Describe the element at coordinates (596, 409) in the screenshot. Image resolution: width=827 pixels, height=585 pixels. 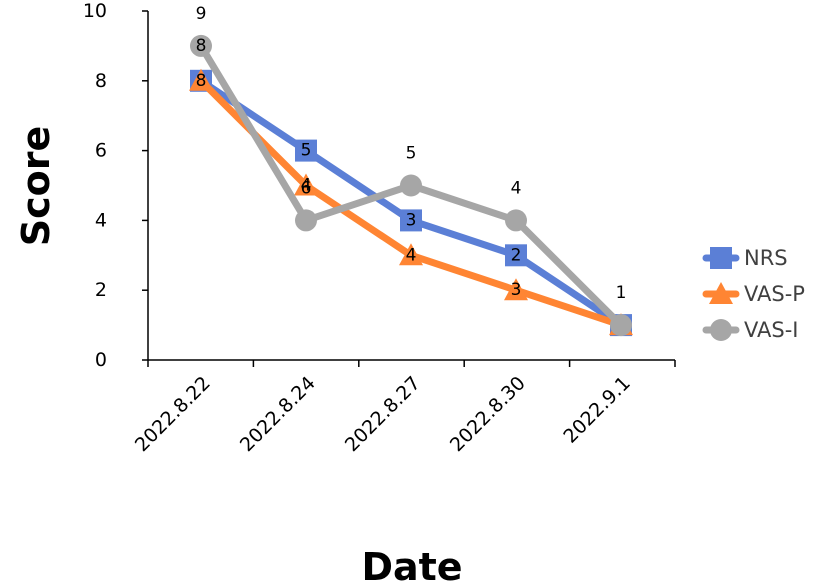
I see `x-tick-label: 2022.9.1` at that location.